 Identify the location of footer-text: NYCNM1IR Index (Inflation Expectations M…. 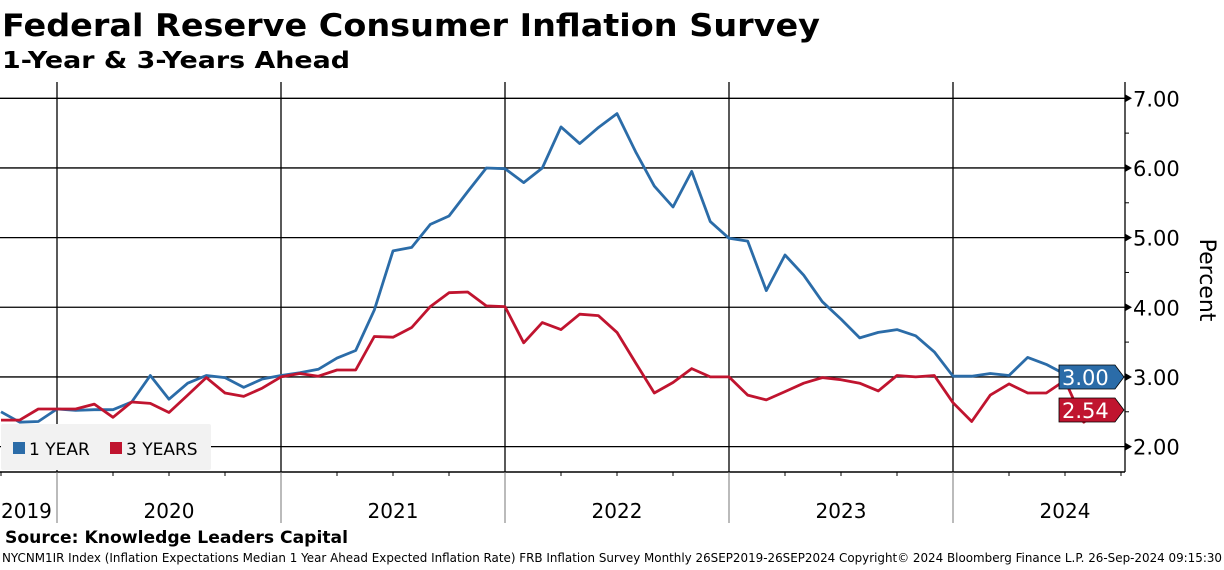
(612, 558).